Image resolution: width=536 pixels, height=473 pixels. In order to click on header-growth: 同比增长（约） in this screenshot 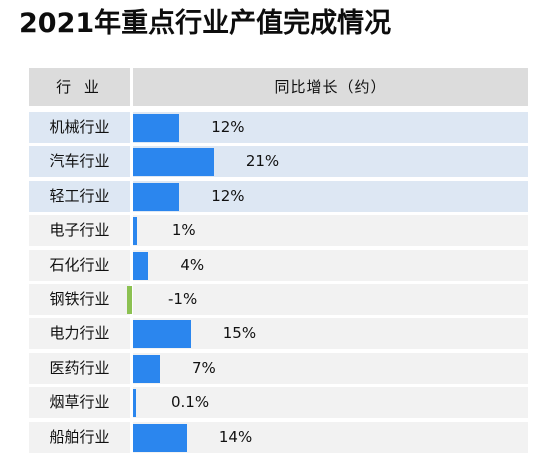, I will do `click(330, 87)`.